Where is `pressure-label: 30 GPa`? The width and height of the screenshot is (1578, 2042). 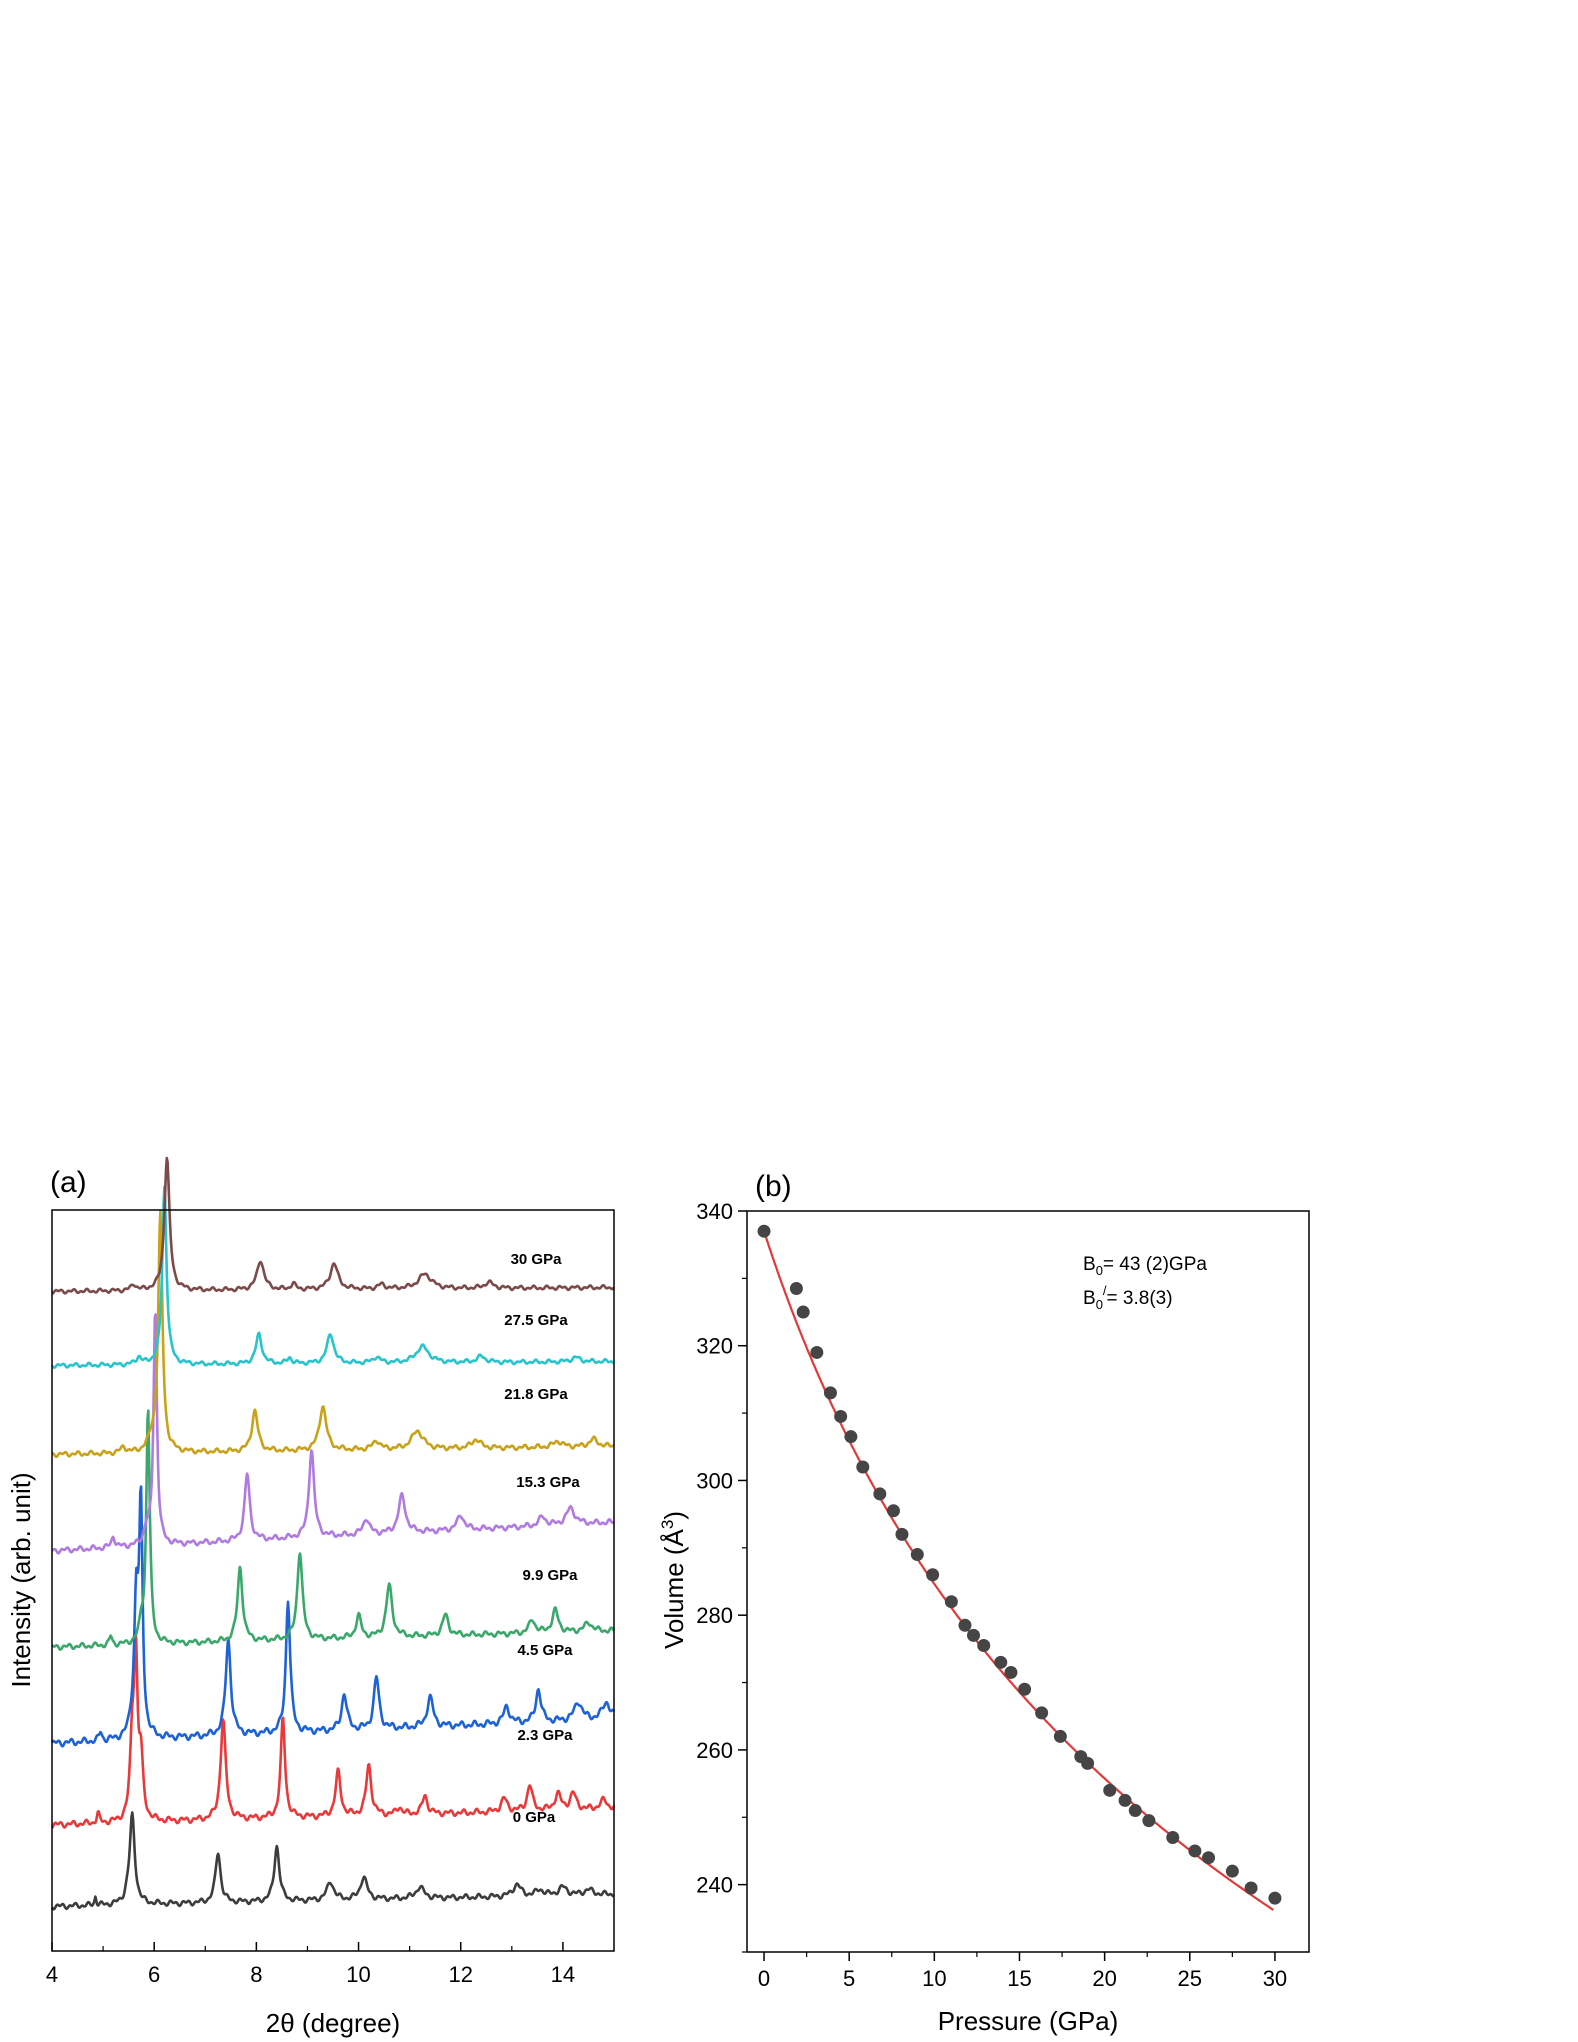 pressure-label: 30 GPa is located at coordinates (537, 1259).